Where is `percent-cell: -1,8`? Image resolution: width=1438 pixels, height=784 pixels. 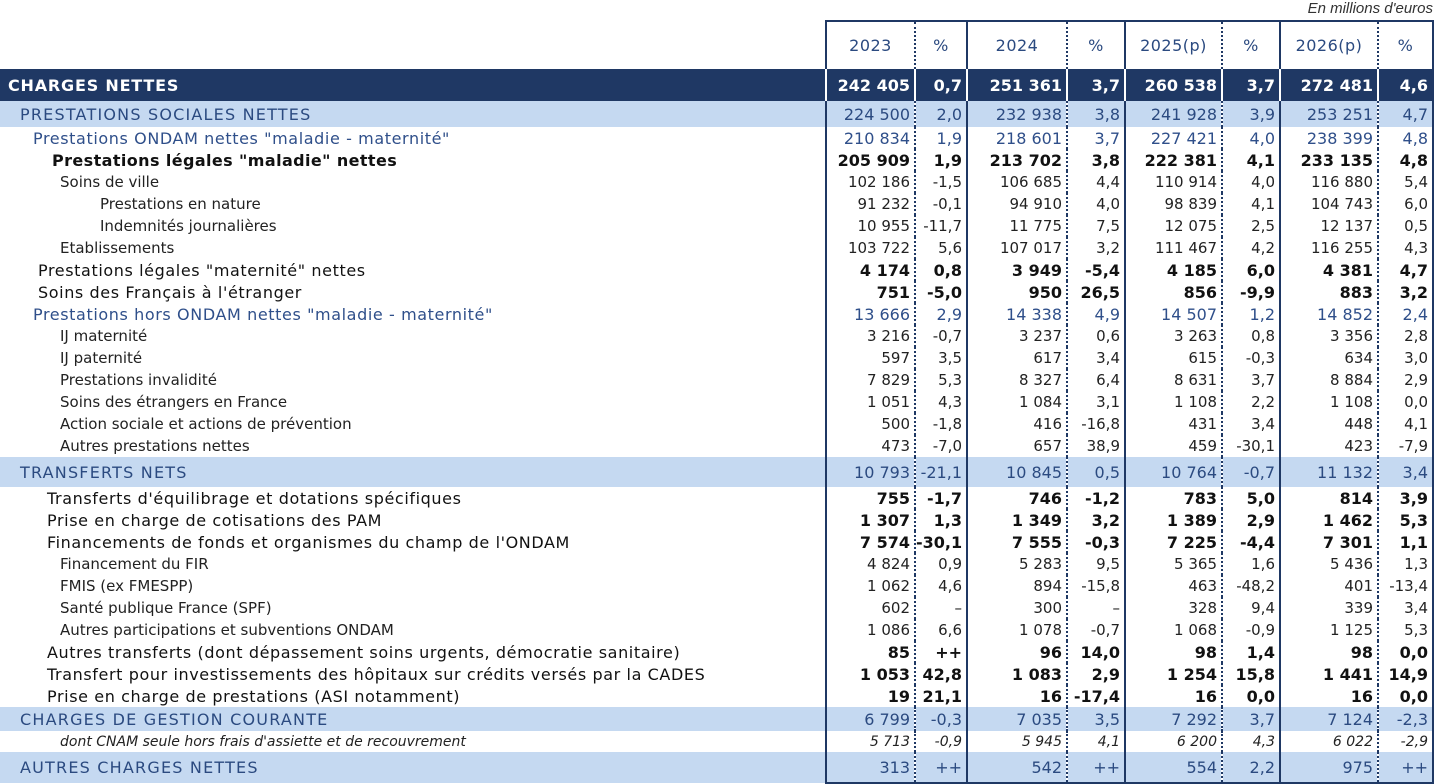 percent-cell: -1,8 is located at coordinates (940, 424).